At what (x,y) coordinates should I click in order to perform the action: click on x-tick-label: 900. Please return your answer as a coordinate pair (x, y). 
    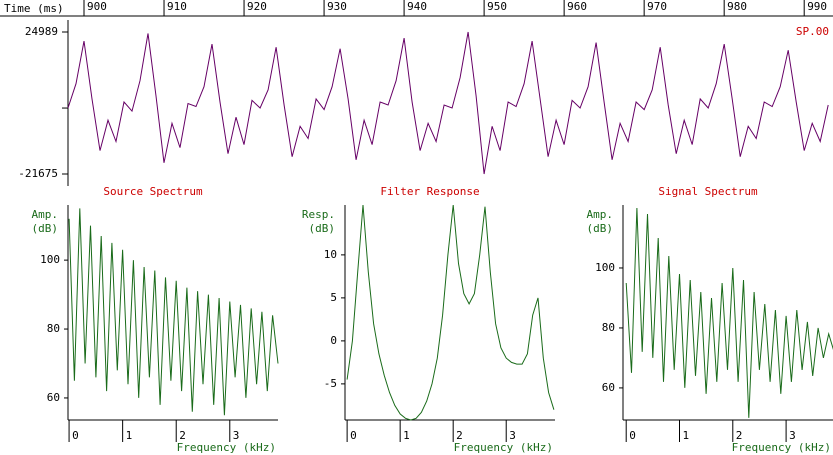
    Looking at the image, I should click on (97, 6).